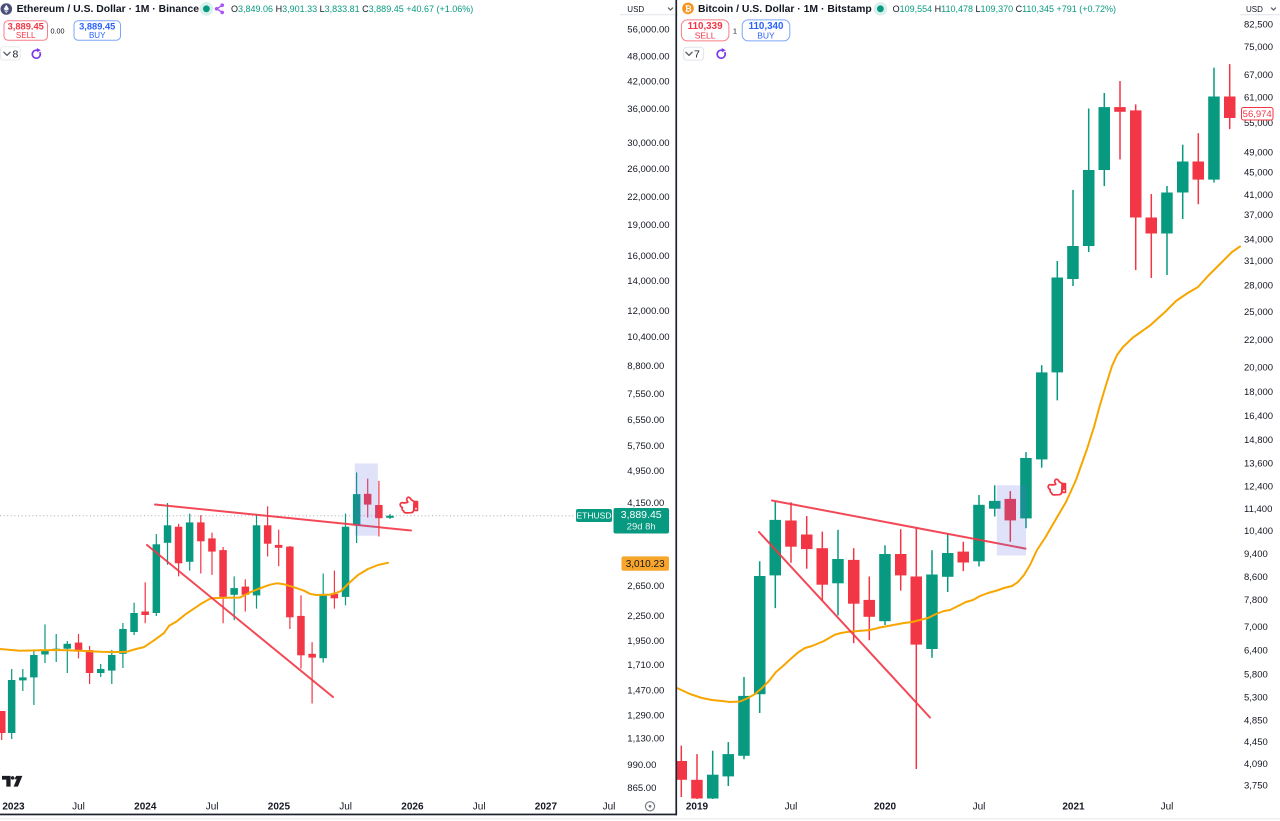 This screenshot has height=821, width=1280. I want to click on svg-text: 9,400, so click(1256, 554).